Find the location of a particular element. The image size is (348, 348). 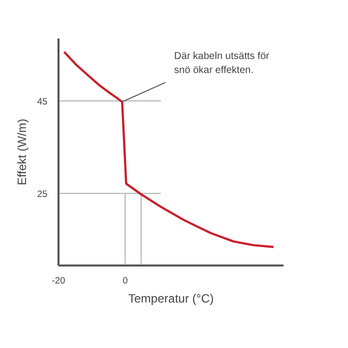

y-tick-label: 25 is located at coordinates (42, 193).